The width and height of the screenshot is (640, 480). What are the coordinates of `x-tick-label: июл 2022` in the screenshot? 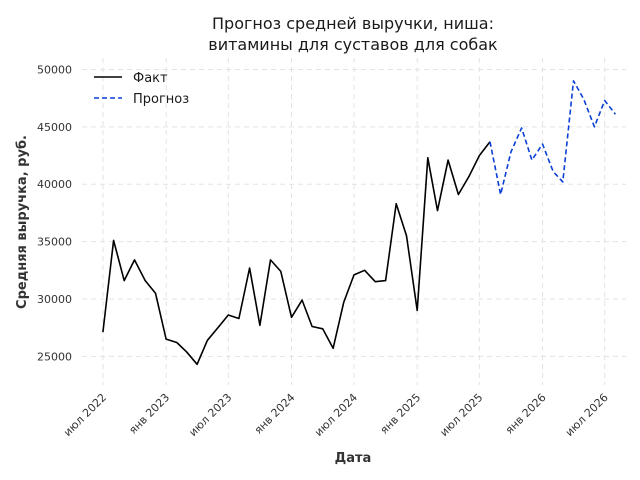 It's located at (85, 415).